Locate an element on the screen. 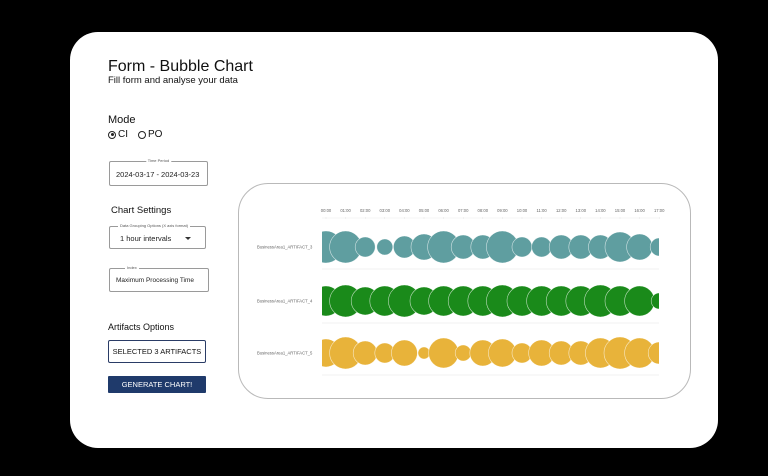 This screenshot has height=476, width=768. time-period-legend: Time Period is located at coordinates (158, 160).